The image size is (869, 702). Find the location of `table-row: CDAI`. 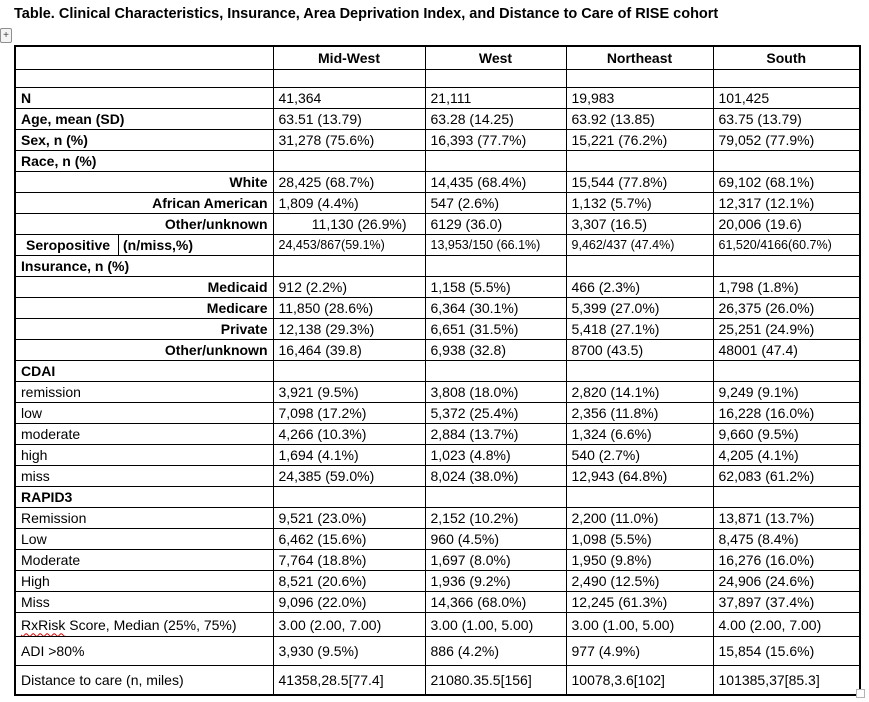

table-row: CDAI is located at coordinates (437, 371).